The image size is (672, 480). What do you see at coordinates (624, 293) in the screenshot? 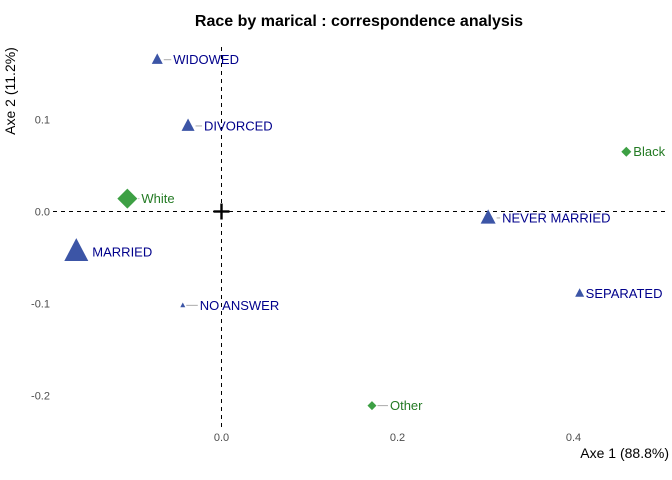
I see `point-label: SEPARATED` at bounding box center [624, 293].